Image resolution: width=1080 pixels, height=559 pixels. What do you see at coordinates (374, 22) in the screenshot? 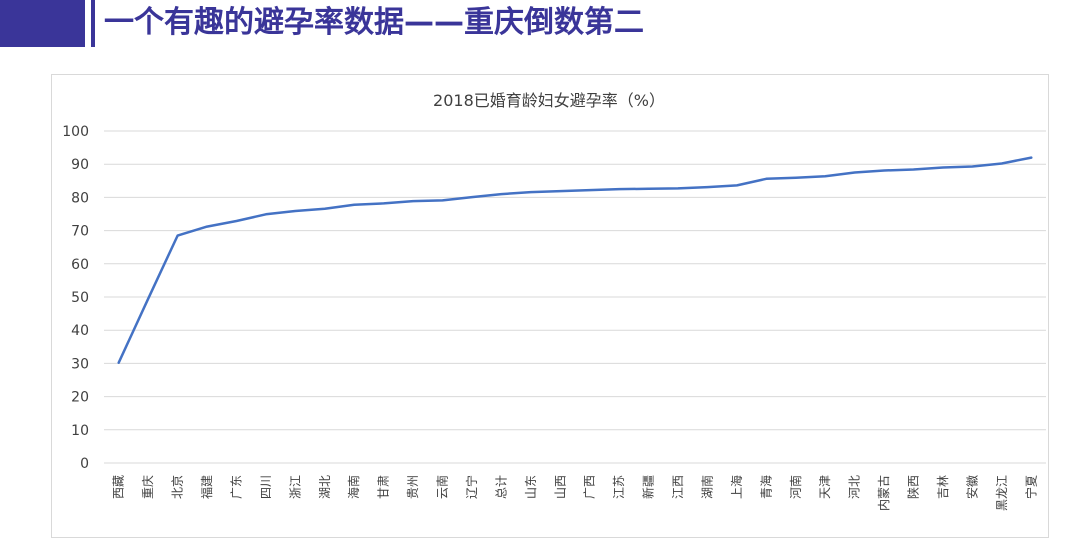
I see `slide-title: 一个有趣的避孕率数据——重庆倒数第二` at bounding box center [374, 22].